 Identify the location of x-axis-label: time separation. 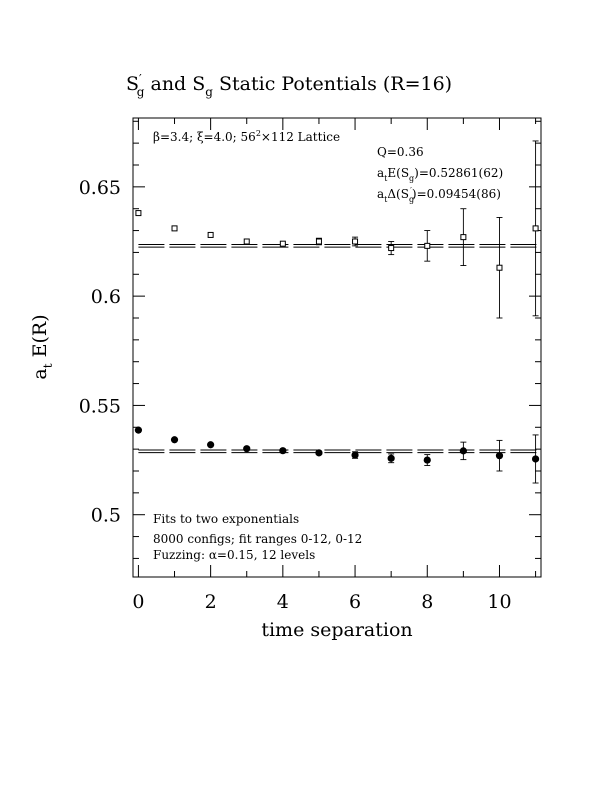
(336, 630).